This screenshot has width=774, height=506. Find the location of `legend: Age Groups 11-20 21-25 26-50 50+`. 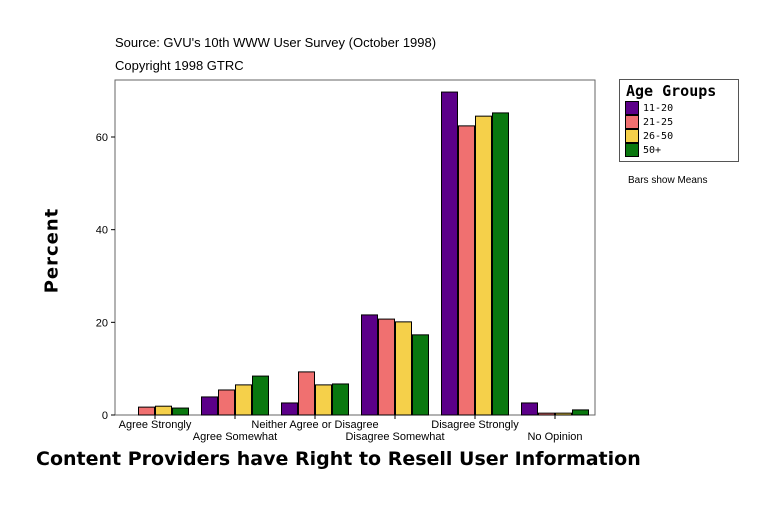

legend: Age Groups 11-20 21-25 26-50 50+ is located at coordinates (679, 120).